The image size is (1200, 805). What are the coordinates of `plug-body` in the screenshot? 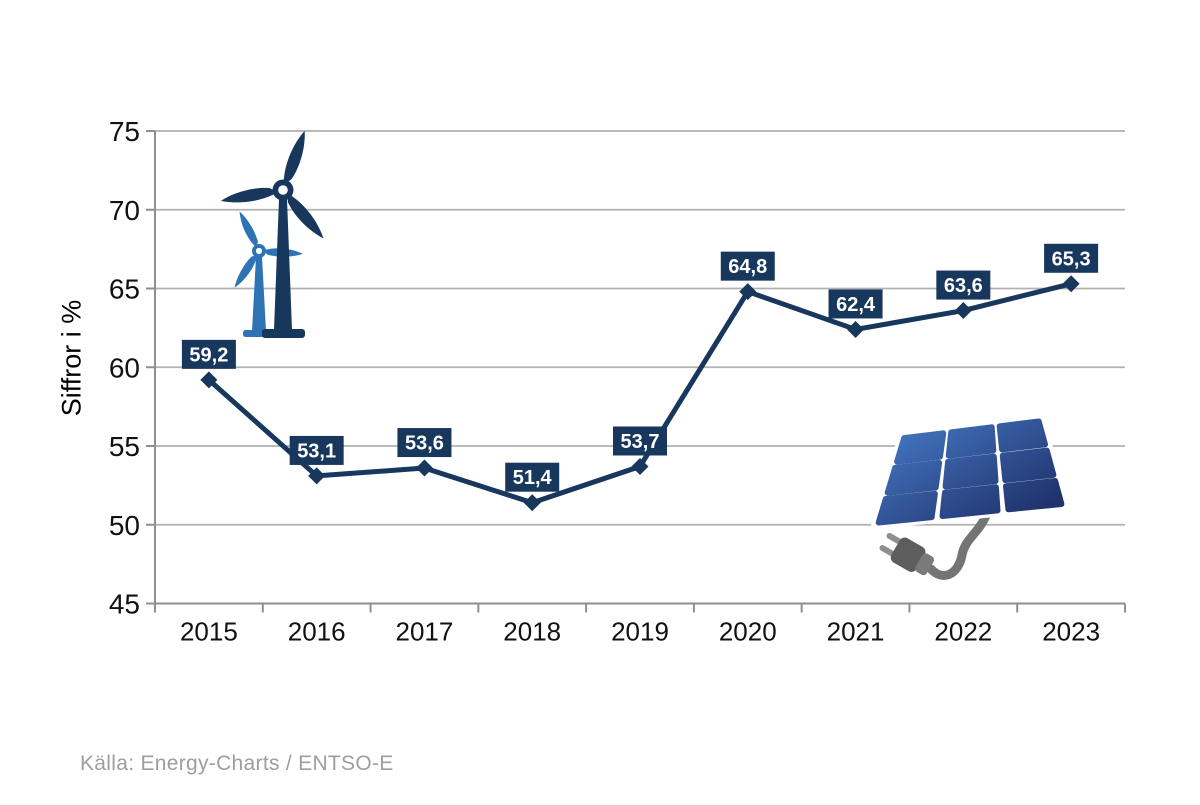 It's located at (908, 554).